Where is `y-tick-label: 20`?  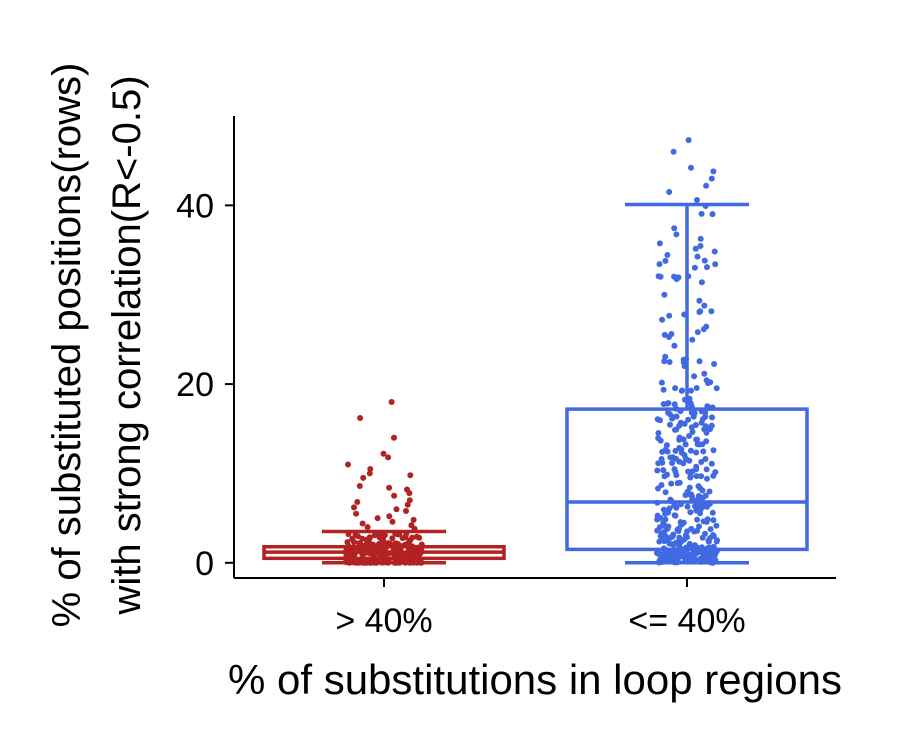 y-tick-label: 20 is located at coordinates (195, 385).